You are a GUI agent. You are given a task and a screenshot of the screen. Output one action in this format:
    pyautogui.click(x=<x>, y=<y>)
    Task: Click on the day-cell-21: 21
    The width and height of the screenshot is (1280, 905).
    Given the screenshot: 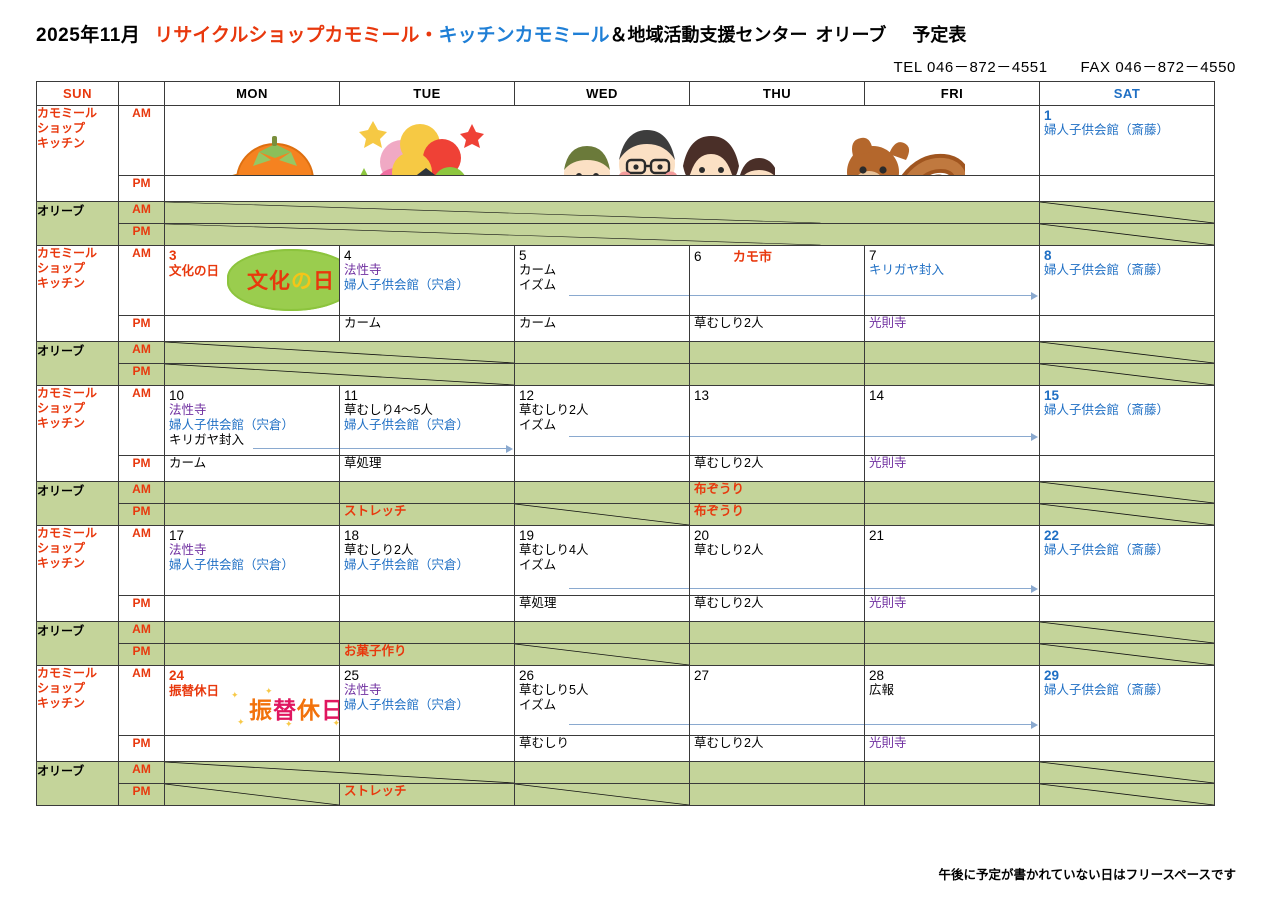 What is the action you would take?
    pyautogui.click(x=952, y=560)
    